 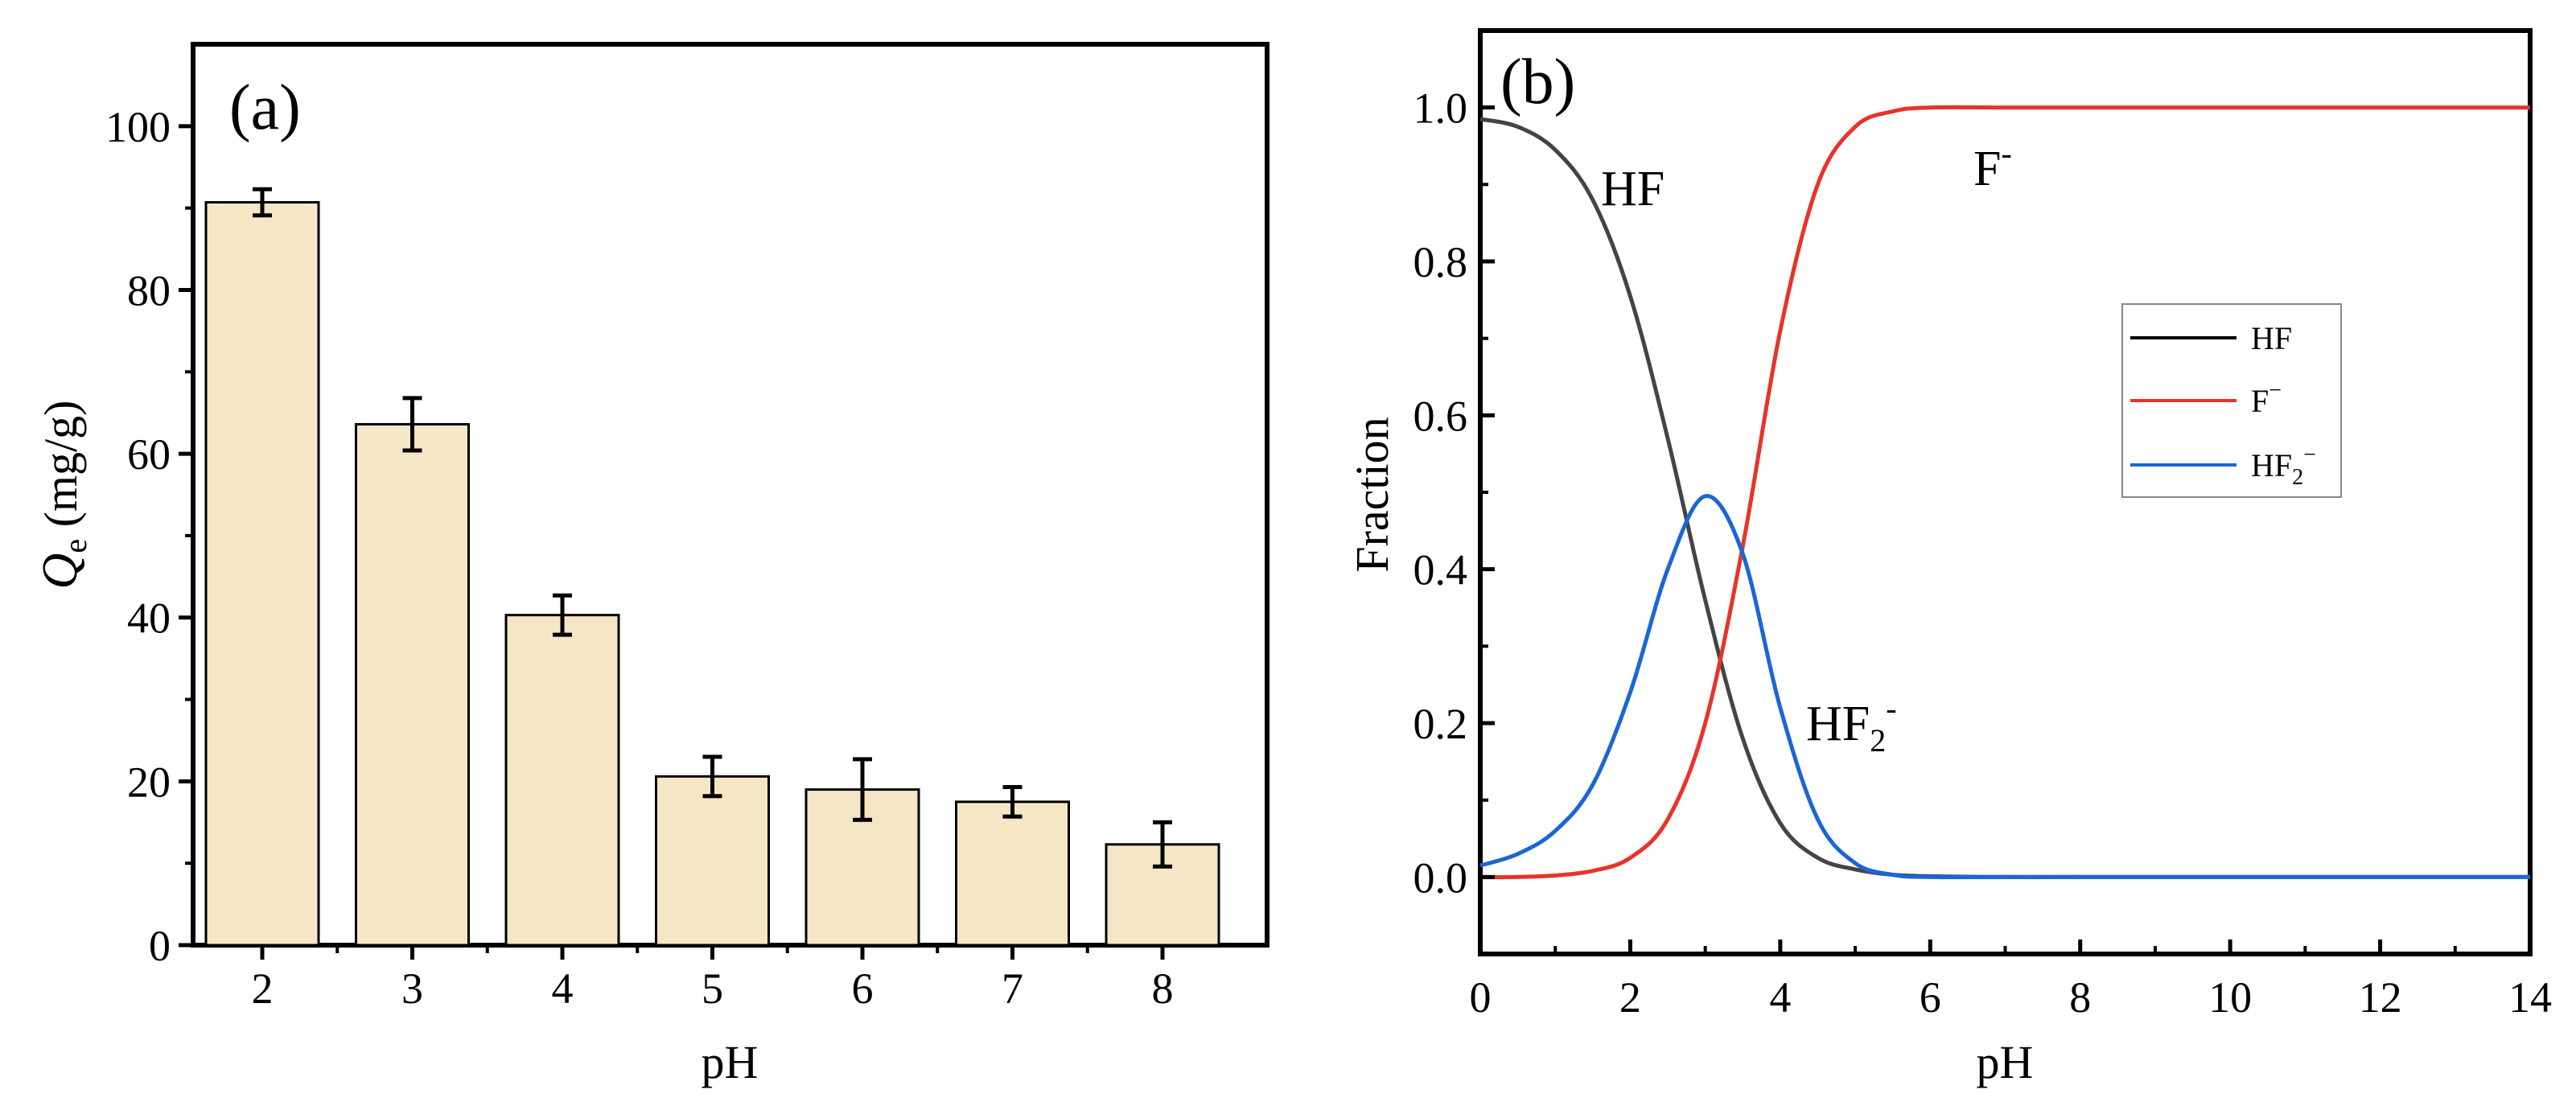 What do you see at coordinates (75, 546) in the screenshot?
I see `panel-a-y-axis-sub: e` at bounding box center [75, 546].